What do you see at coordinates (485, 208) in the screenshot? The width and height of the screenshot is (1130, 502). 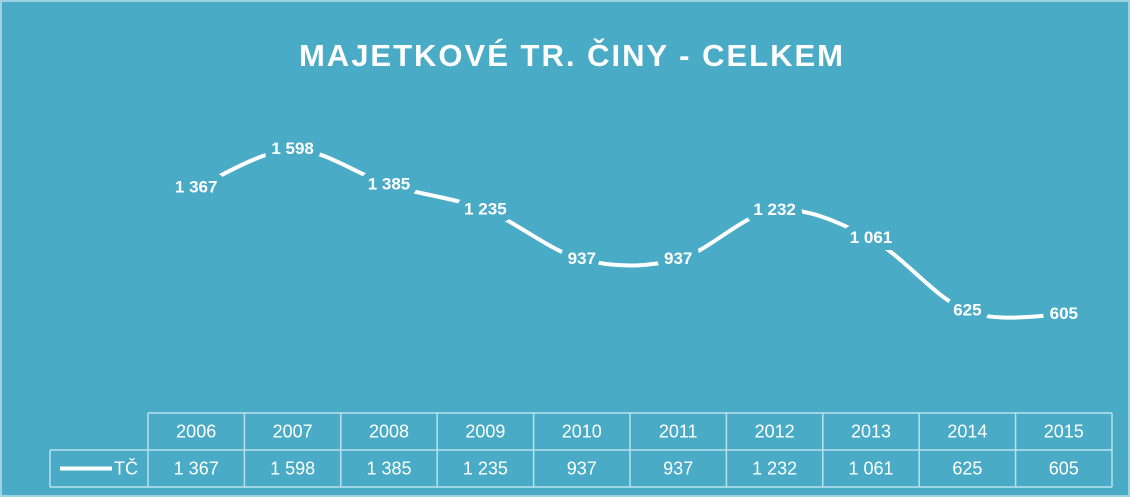 I see `data-label: 1 235` at bounding box center [485, 208].